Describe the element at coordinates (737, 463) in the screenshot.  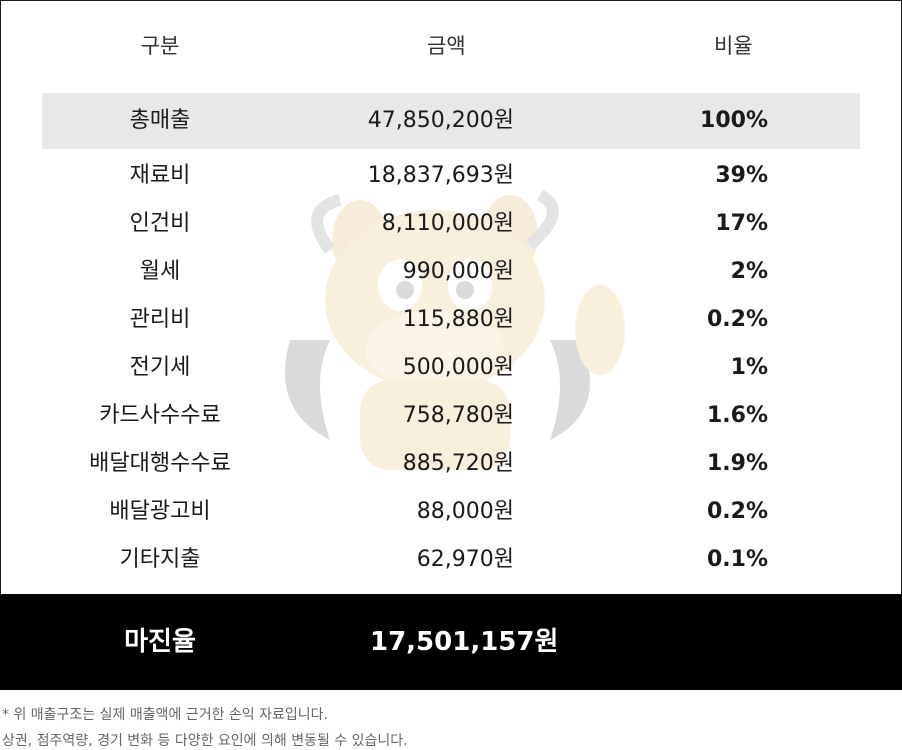
I see `row-ratio: 1.9%` at that location.